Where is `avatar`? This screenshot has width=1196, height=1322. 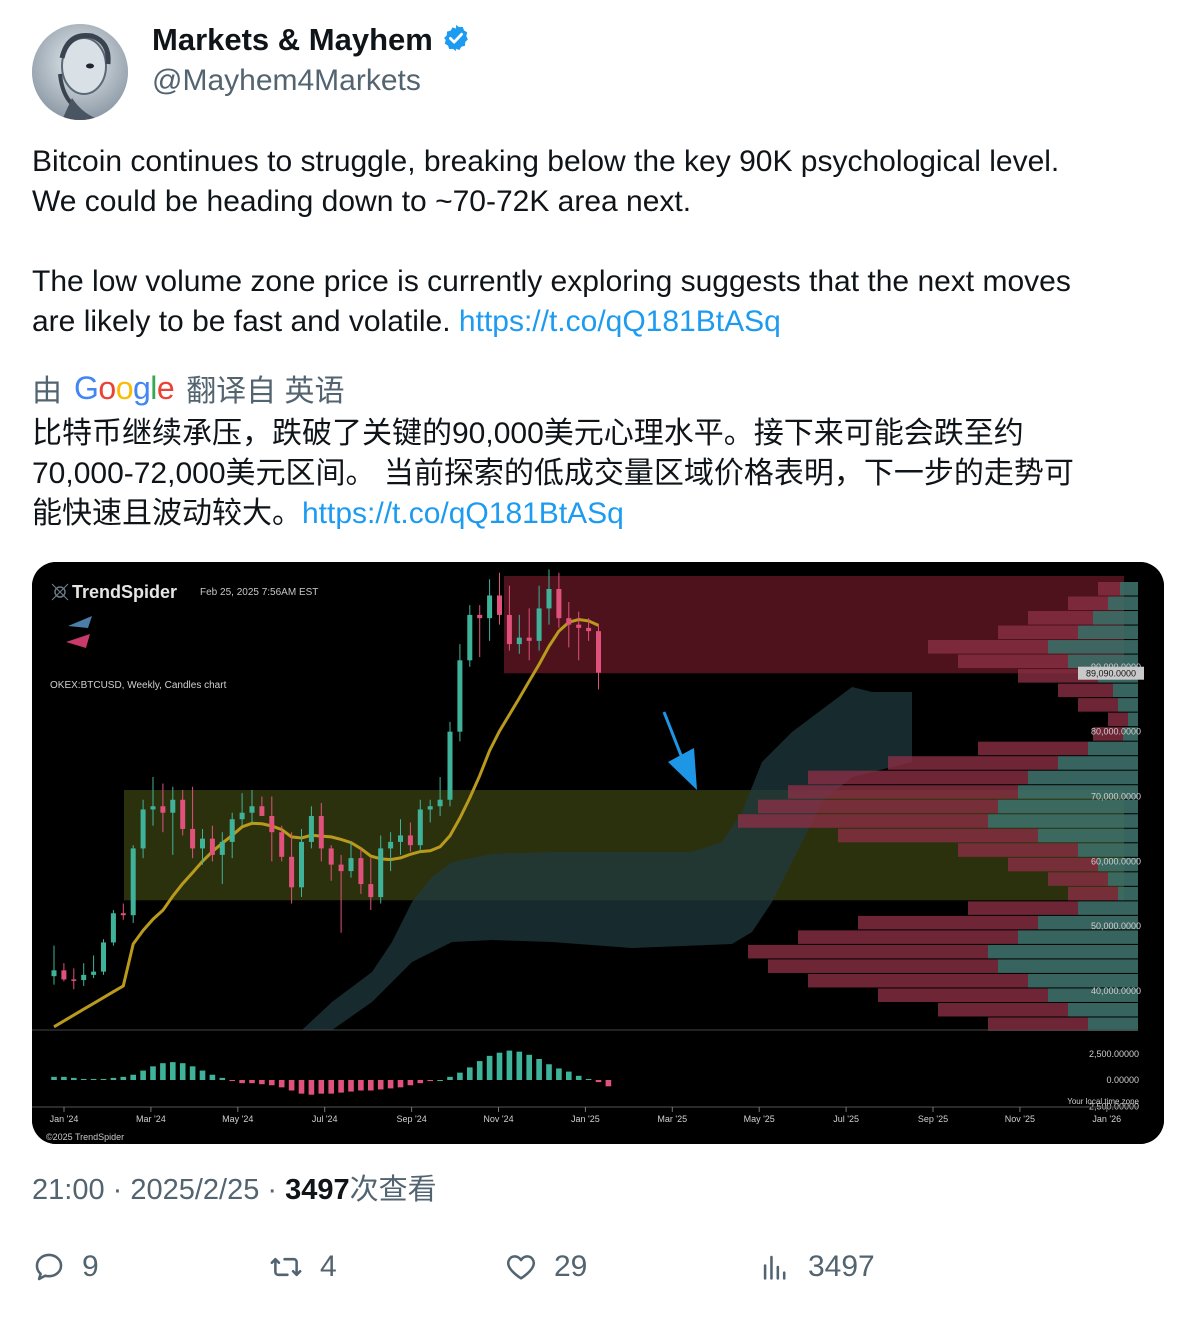 avatar is located at coordinates (80, 72).